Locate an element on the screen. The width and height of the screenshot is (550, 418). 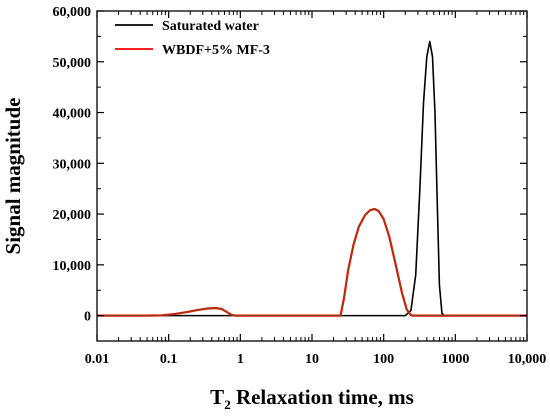
legend-label-wbdf: WBDF+5% MF-3 is located at coordinates (216, 50).